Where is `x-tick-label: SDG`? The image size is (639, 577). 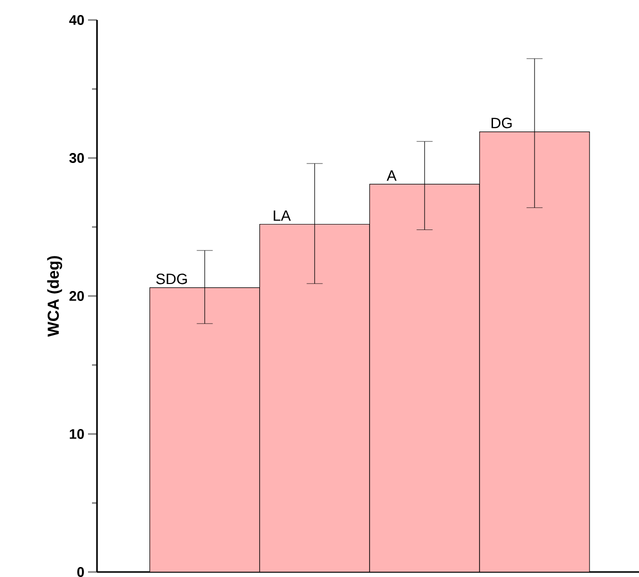 x-tick-label: SDG is located at coordinates (171, 279).